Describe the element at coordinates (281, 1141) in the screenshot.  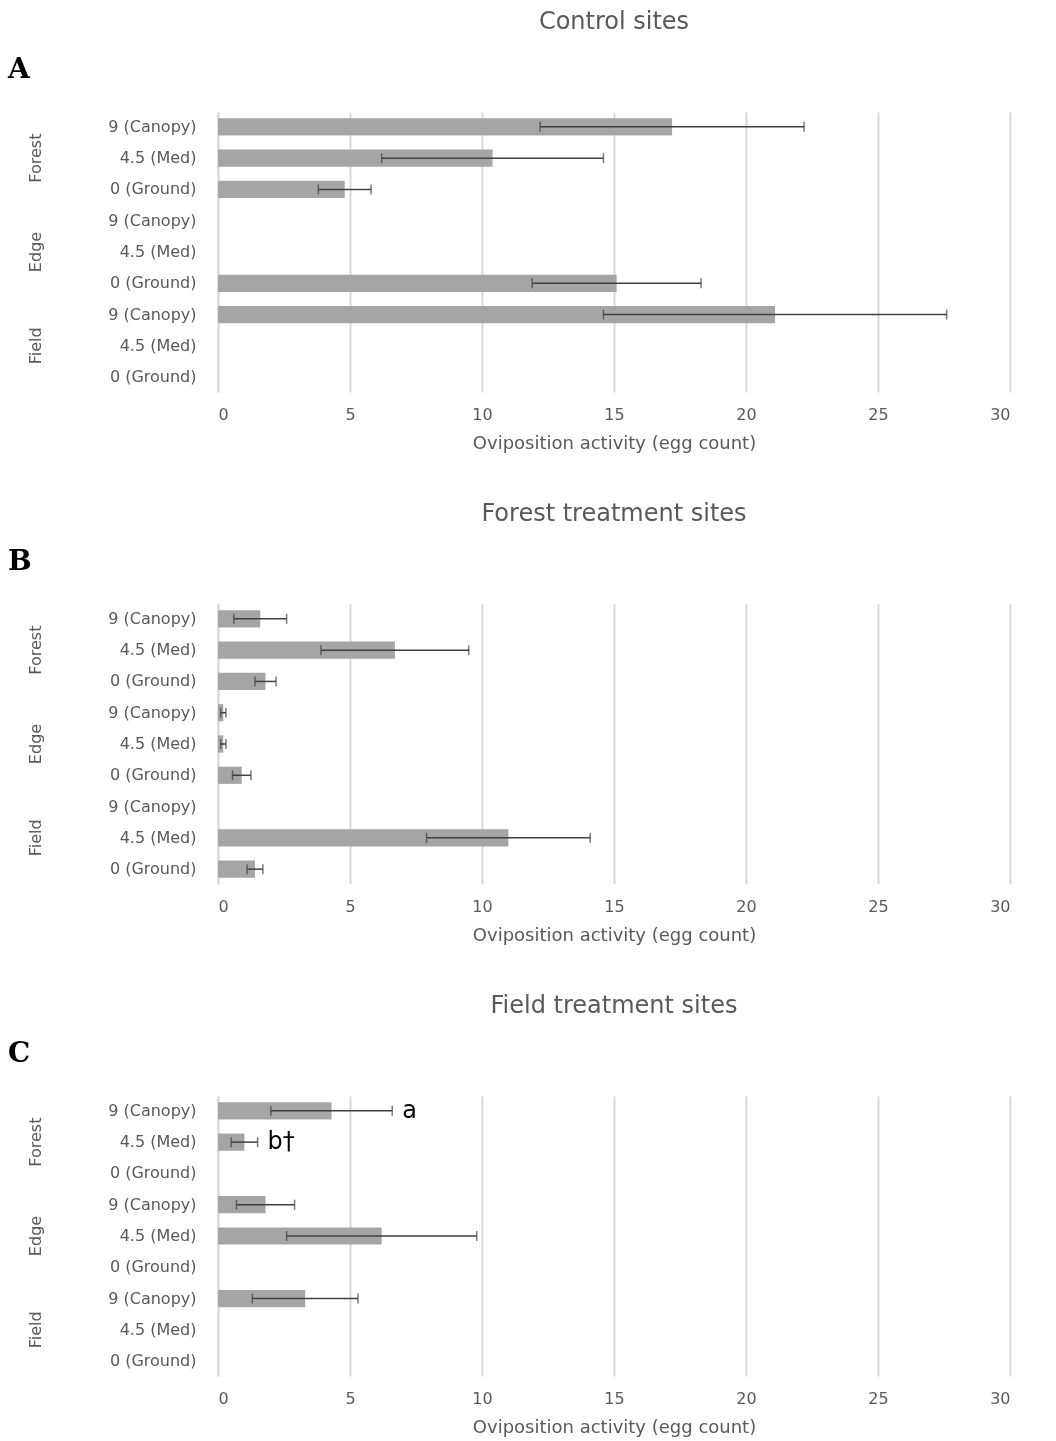
I see `annotation: b†` at that location.